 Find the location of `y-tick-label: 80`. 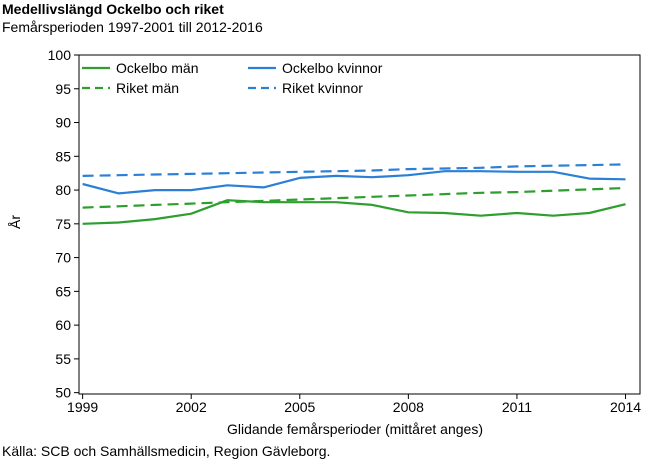

y-tick-label: 80 is located at coordinates (63, 190).